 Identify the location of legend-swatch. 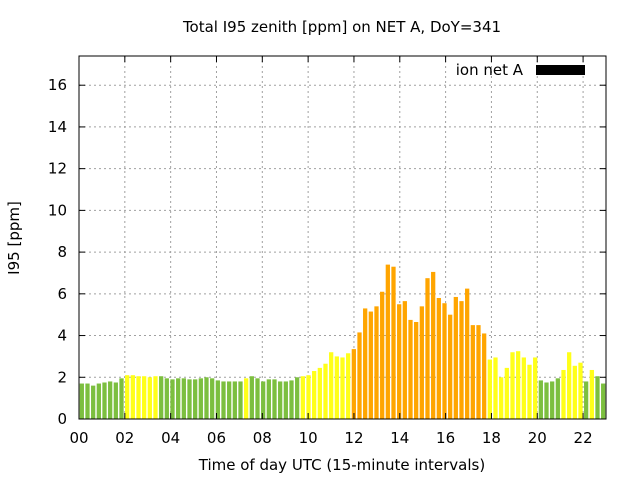
(560, 70).